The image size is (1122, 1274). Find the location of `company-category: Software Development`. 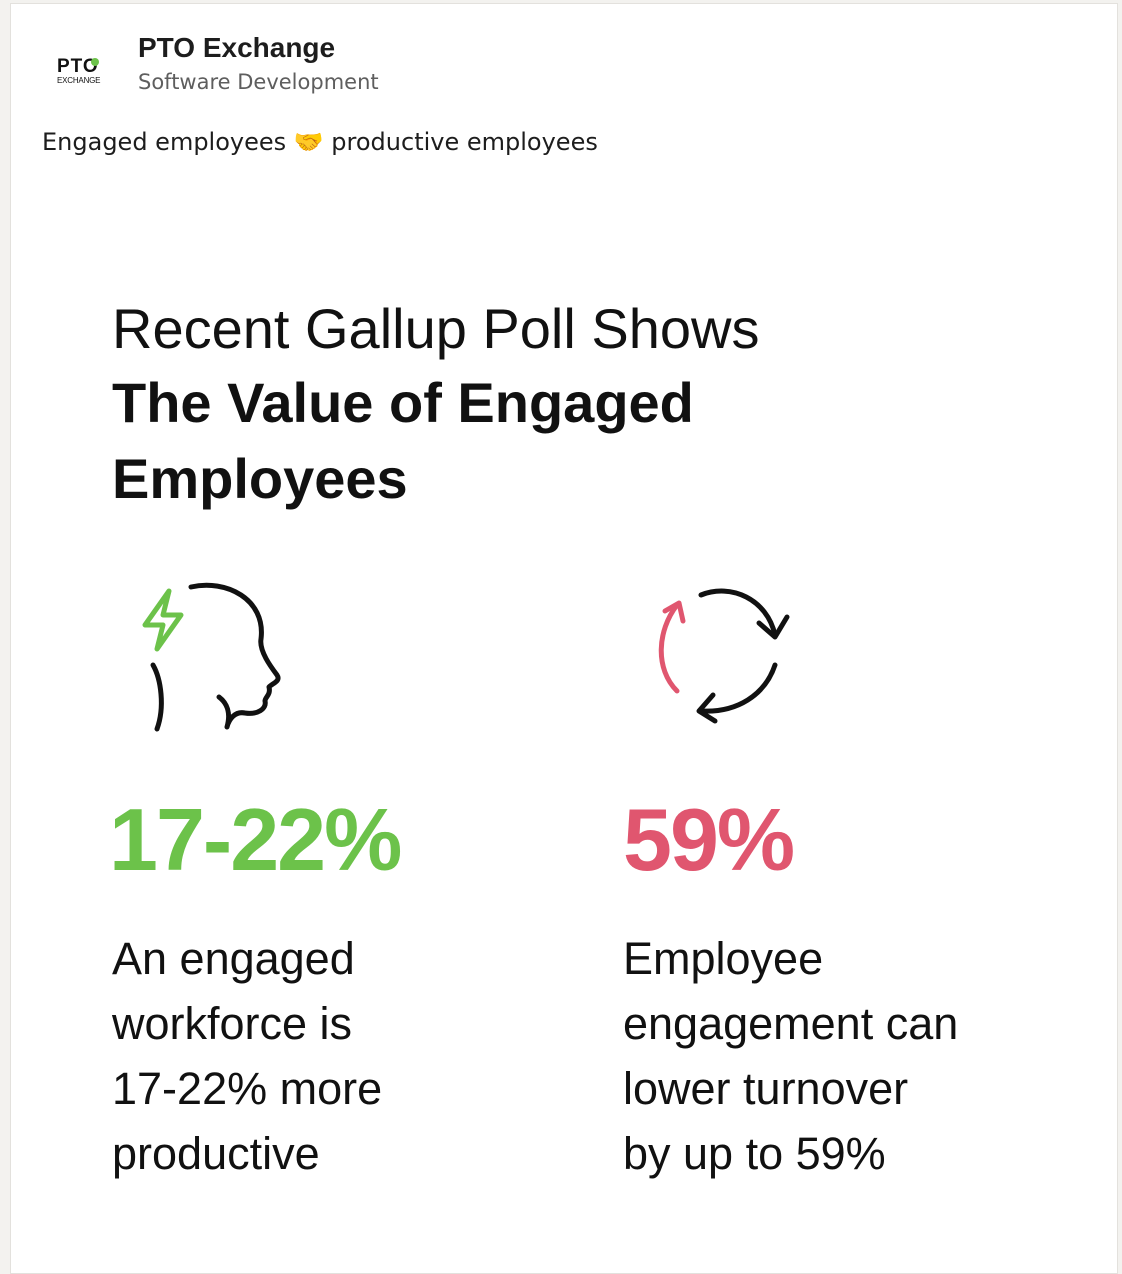

company-category: Software Development is located at coordinates (258, 82).